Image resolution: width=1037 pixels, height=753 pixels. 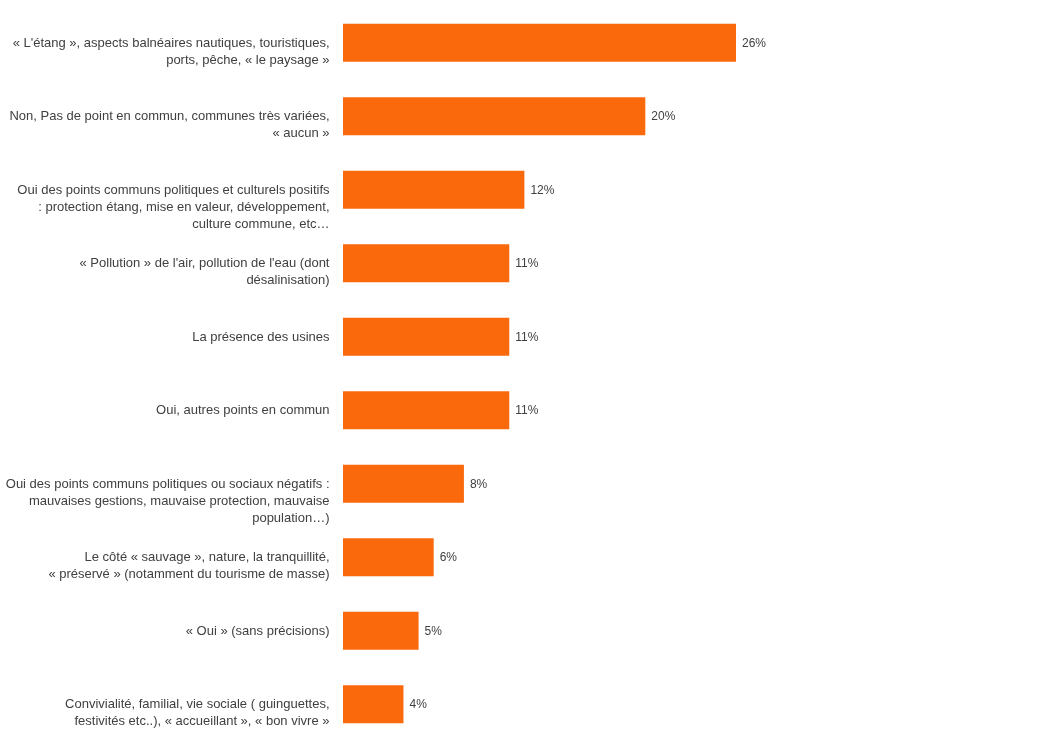 What do you see at coordinates (257, 630) in the screenshot?
I see `y-tick-label: « Oui » (sans précisions)` at bounding box center [257, 630].